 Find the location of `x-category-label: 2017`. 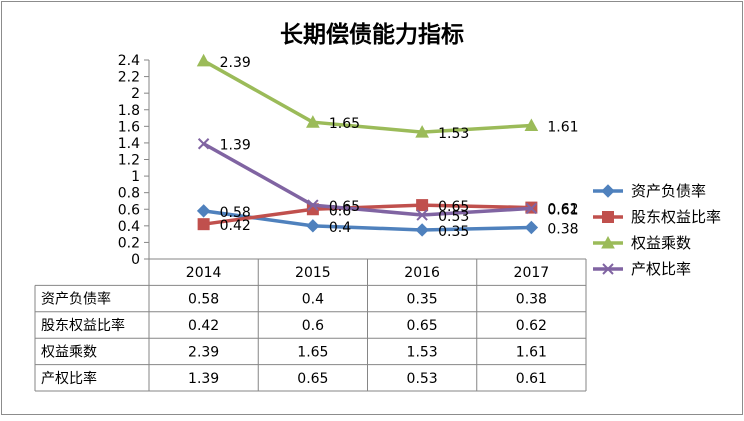

x-category-label: 2017 is located at coordinates (532, 273).